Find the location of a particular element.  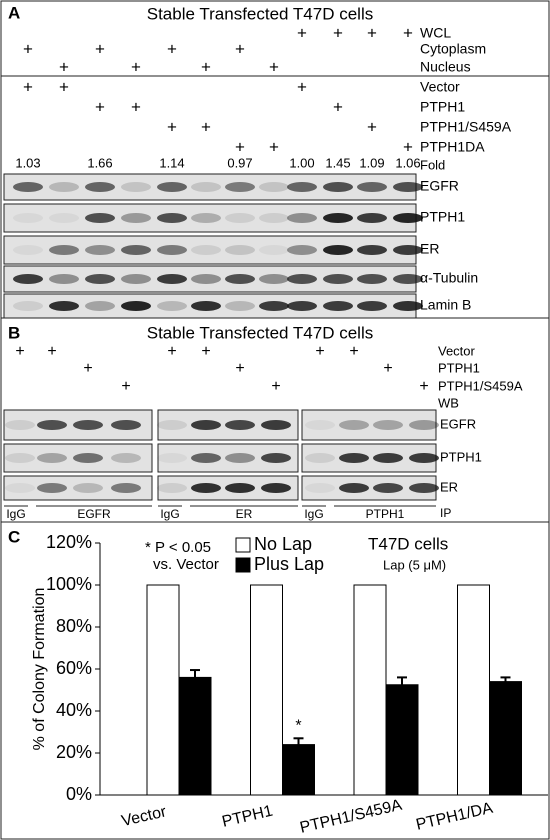

fold-value: 1.14 is located at coordinates (171, 162).